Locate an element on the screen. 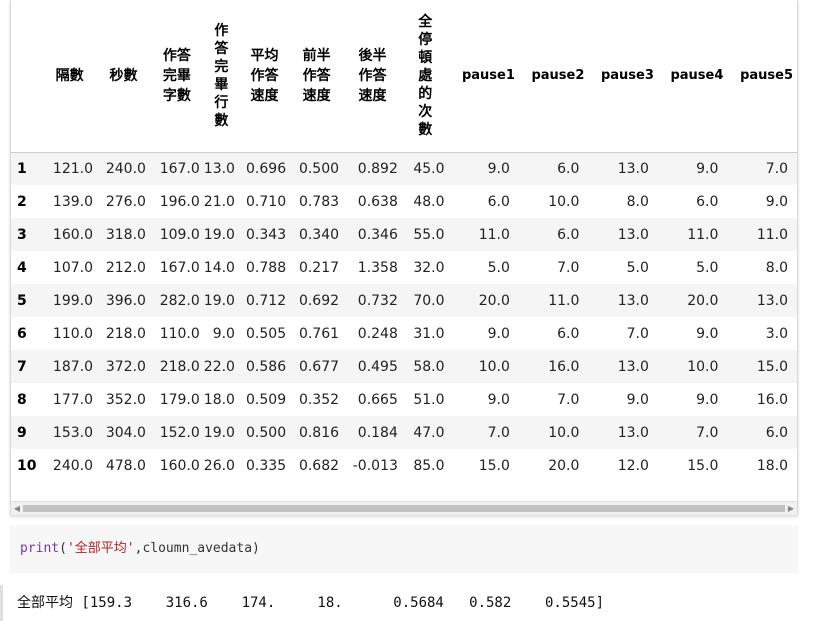 Image resolution: width=814 pixels, height=621 pixels. column-header-text: 全停頓處的次數 is located at coordinates (425, 75).